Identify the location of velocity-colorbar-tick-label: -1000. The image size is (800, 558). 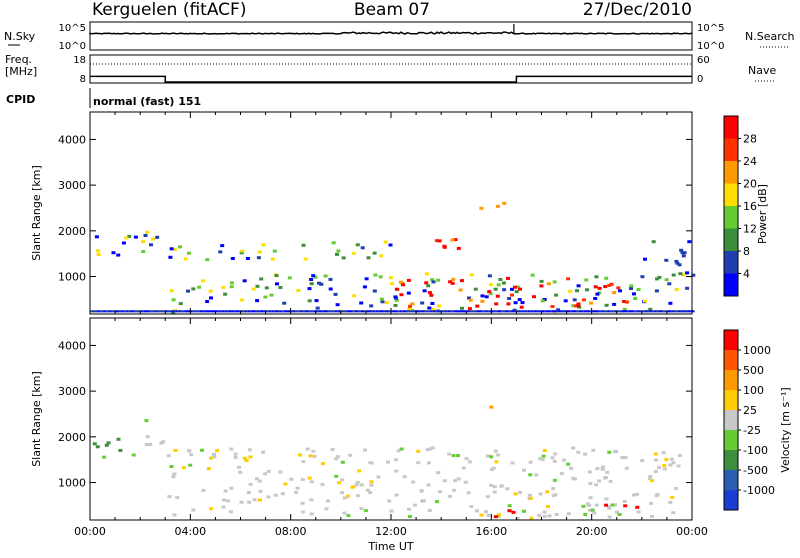
(759, 490).